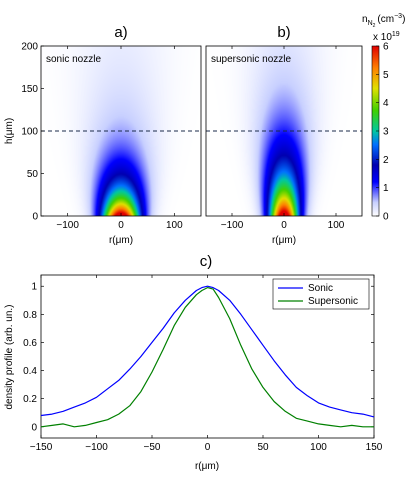  I want to click on panel-b-title: b), so click(283, 32).